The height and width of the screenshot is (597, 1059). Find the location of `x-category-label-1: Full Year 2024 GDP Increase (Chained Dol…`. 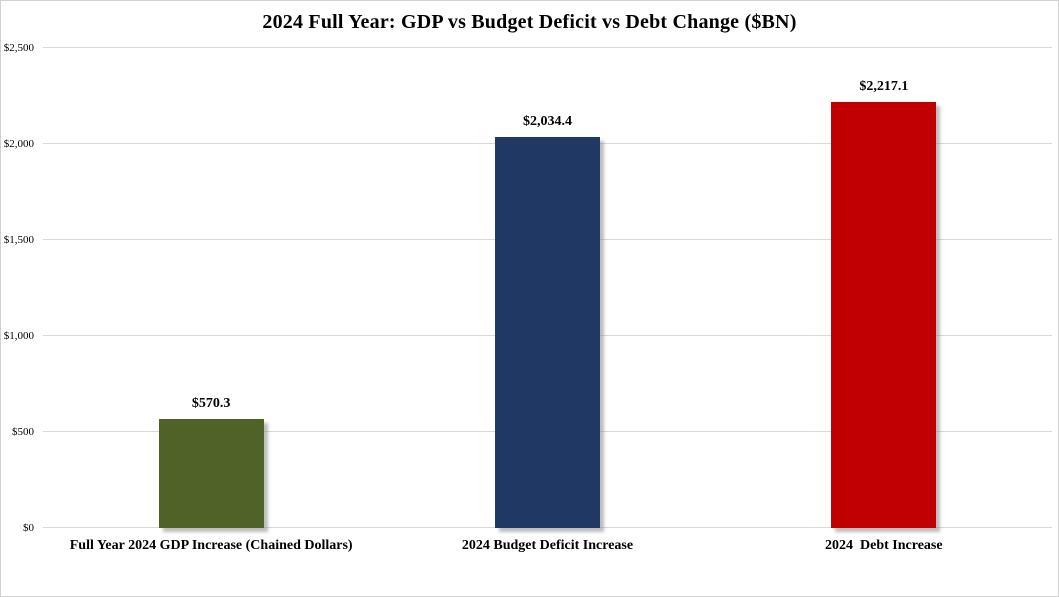

x-category-label-1: Full Year 2024 GDP Increase (Chained Dol… is located at coordinates (211, 545).